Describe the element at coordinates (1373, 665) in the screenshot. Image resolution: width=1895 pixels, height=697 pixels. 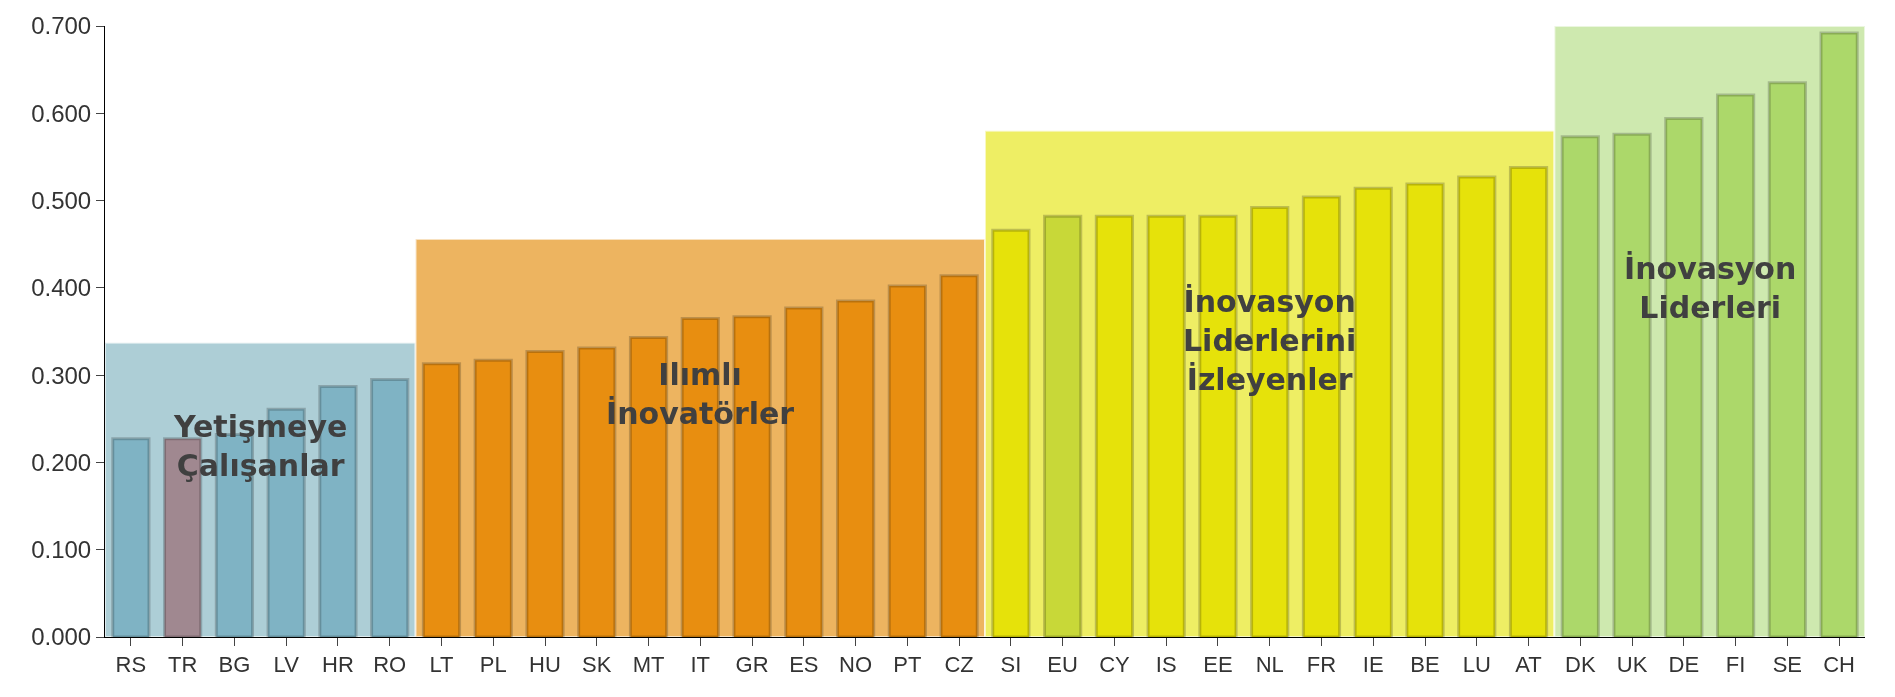
I see `x-tick-label: IE` at that location.